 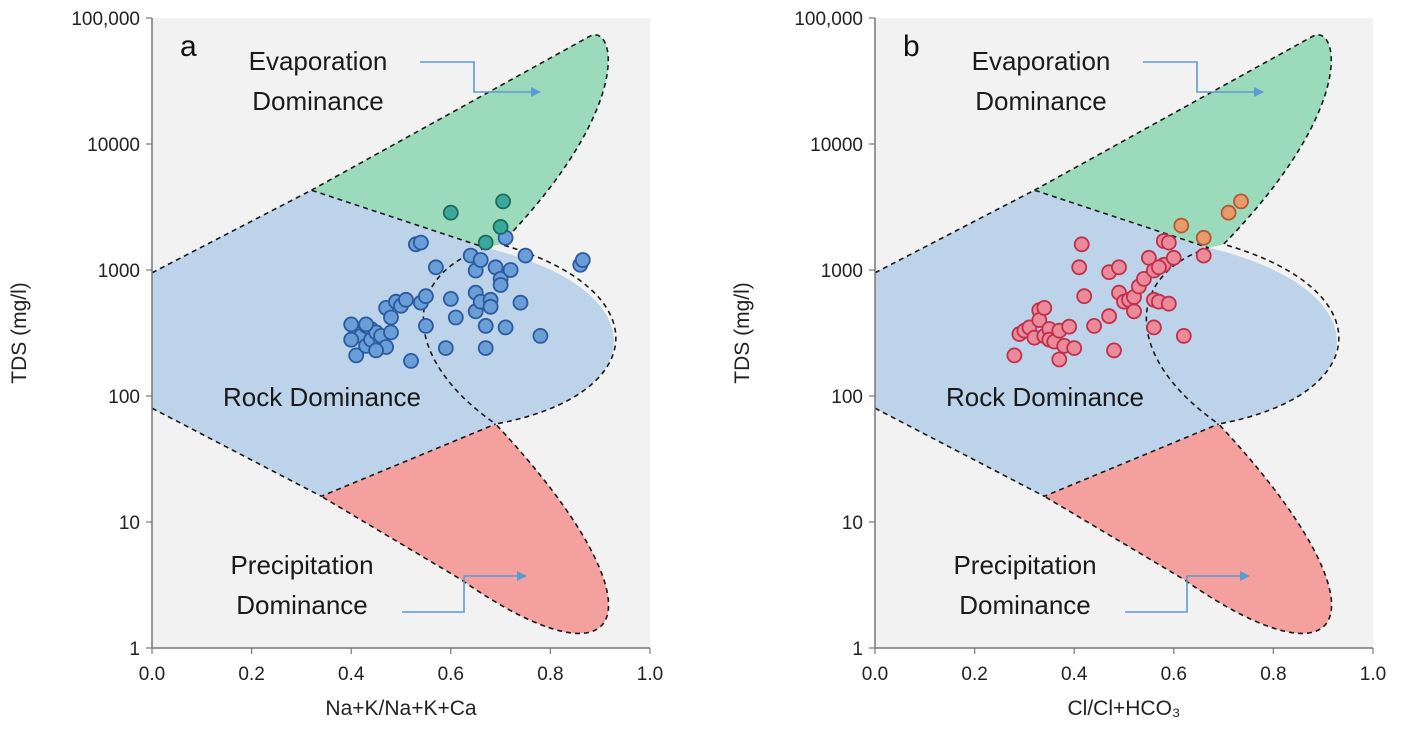 I want to click on y-tick-label: 1000, so click(x=119, y=271).